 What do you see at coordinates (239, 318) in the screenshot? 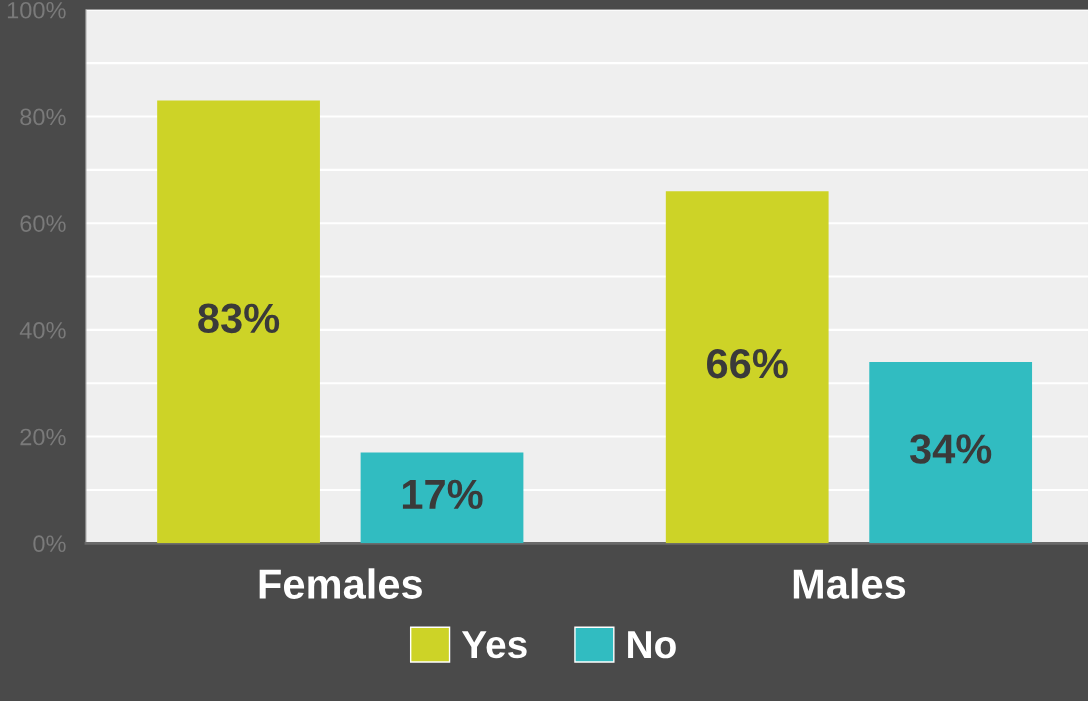
I see `data-label: 83%` at bounding box center [239, 318].